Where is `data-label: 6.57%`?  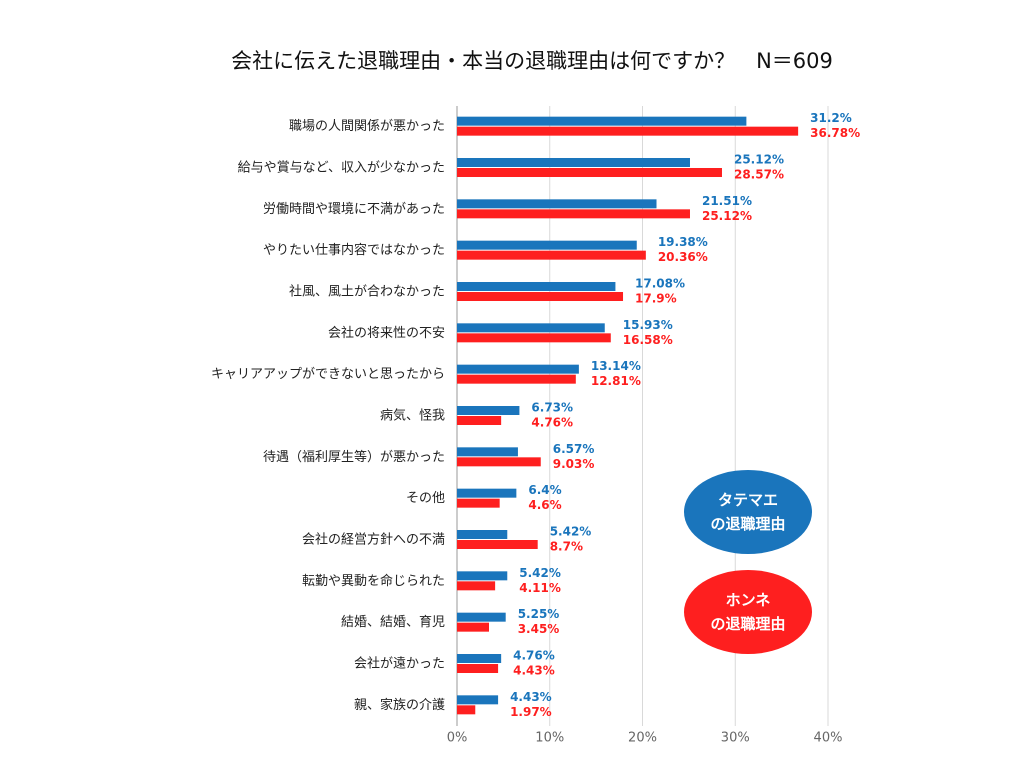
data-label: 6.57% is located at coordinates (574, 449).